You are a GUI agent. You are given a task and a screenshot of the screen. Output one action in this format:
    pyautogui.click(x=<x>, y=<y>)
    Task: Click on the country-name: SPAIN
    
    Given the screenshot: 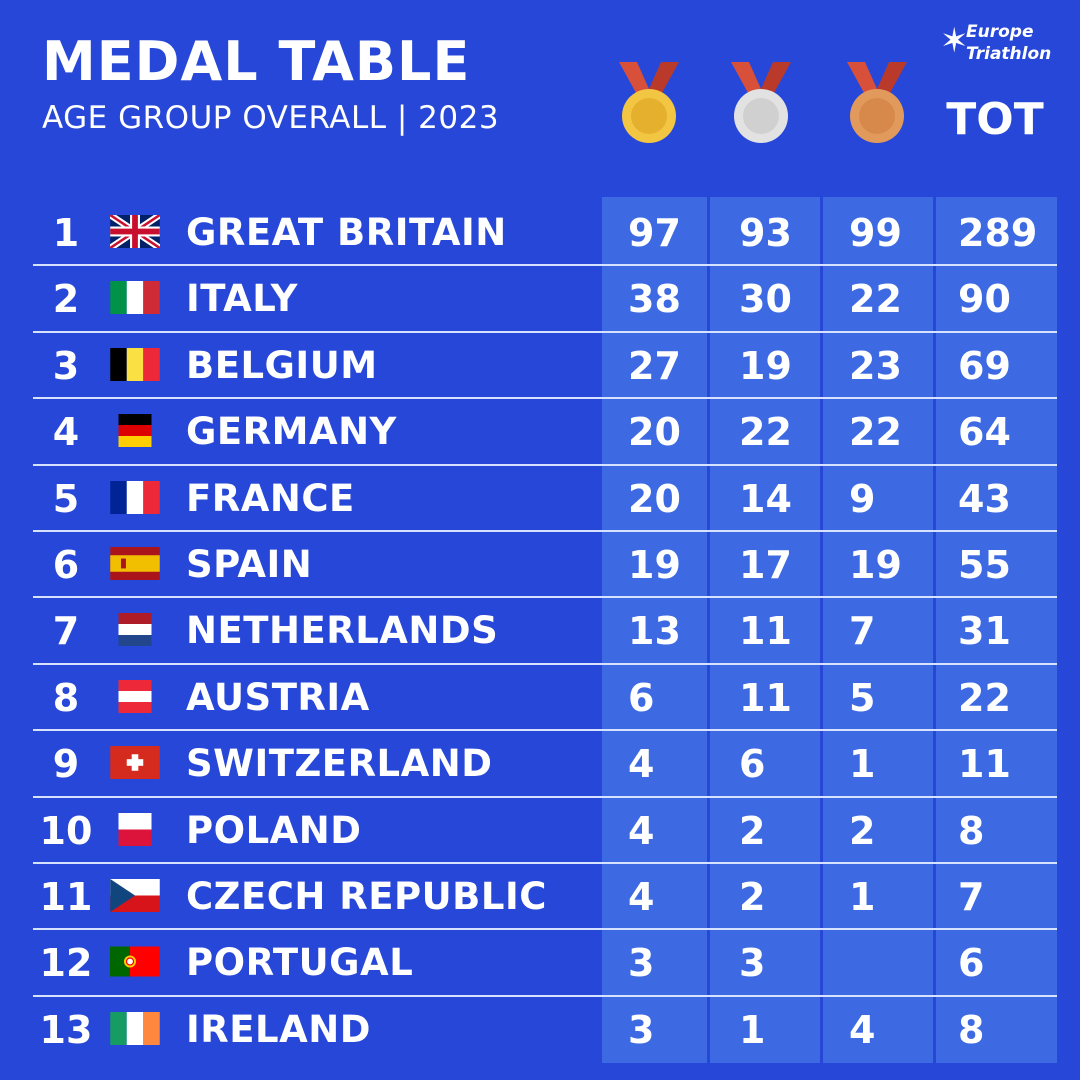 What is the action you would take?
    pyautogui.click(x=249, y=564)
    